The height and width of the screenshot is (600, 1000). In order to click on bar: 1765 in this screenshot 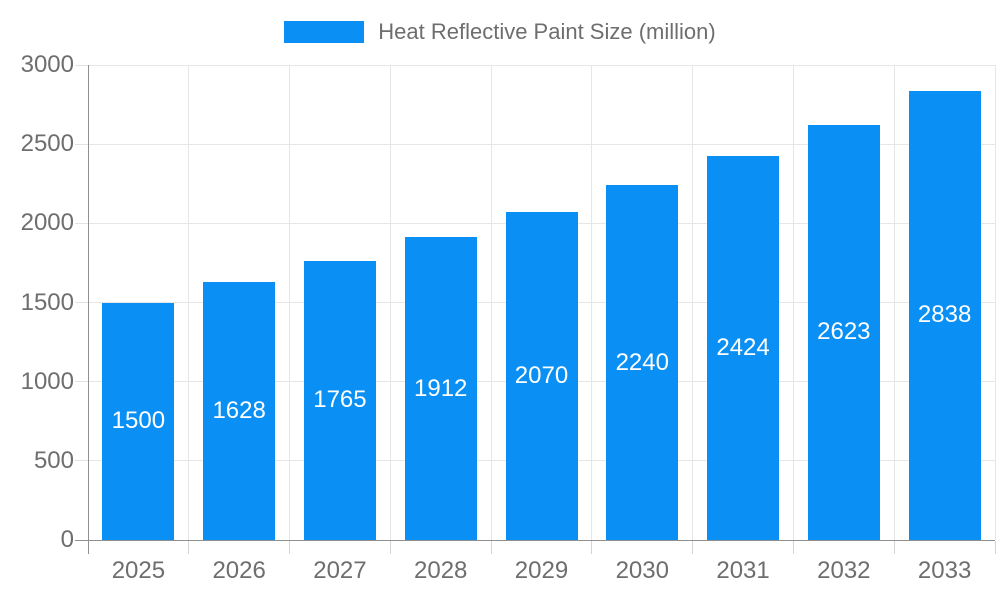, I will do `click(339, 400)`.